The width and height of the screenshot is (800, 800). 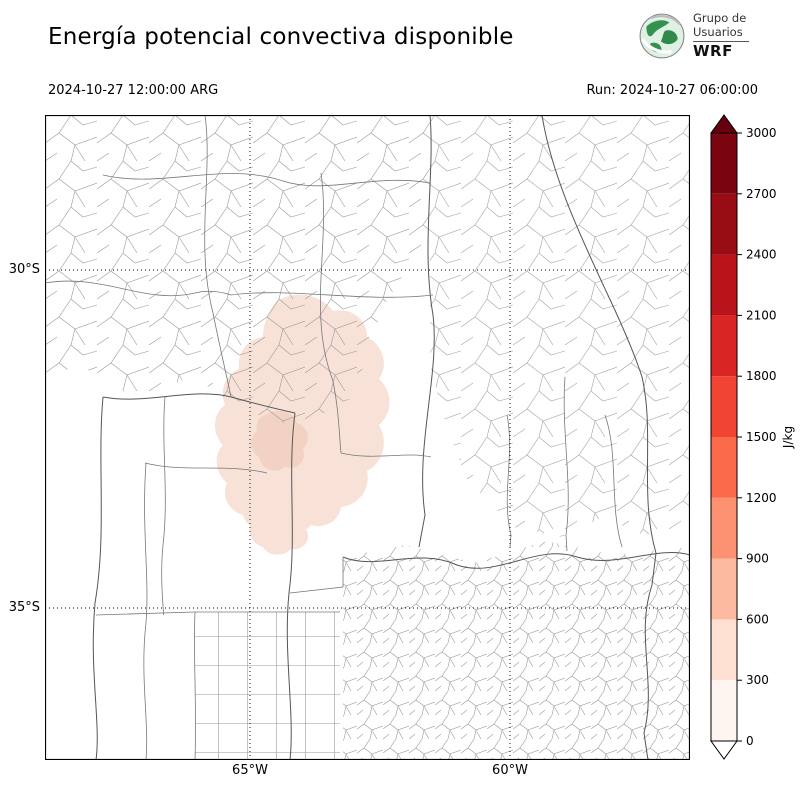 I want to click on logo-line-2: Usuarios, so click(x=718, y=31).